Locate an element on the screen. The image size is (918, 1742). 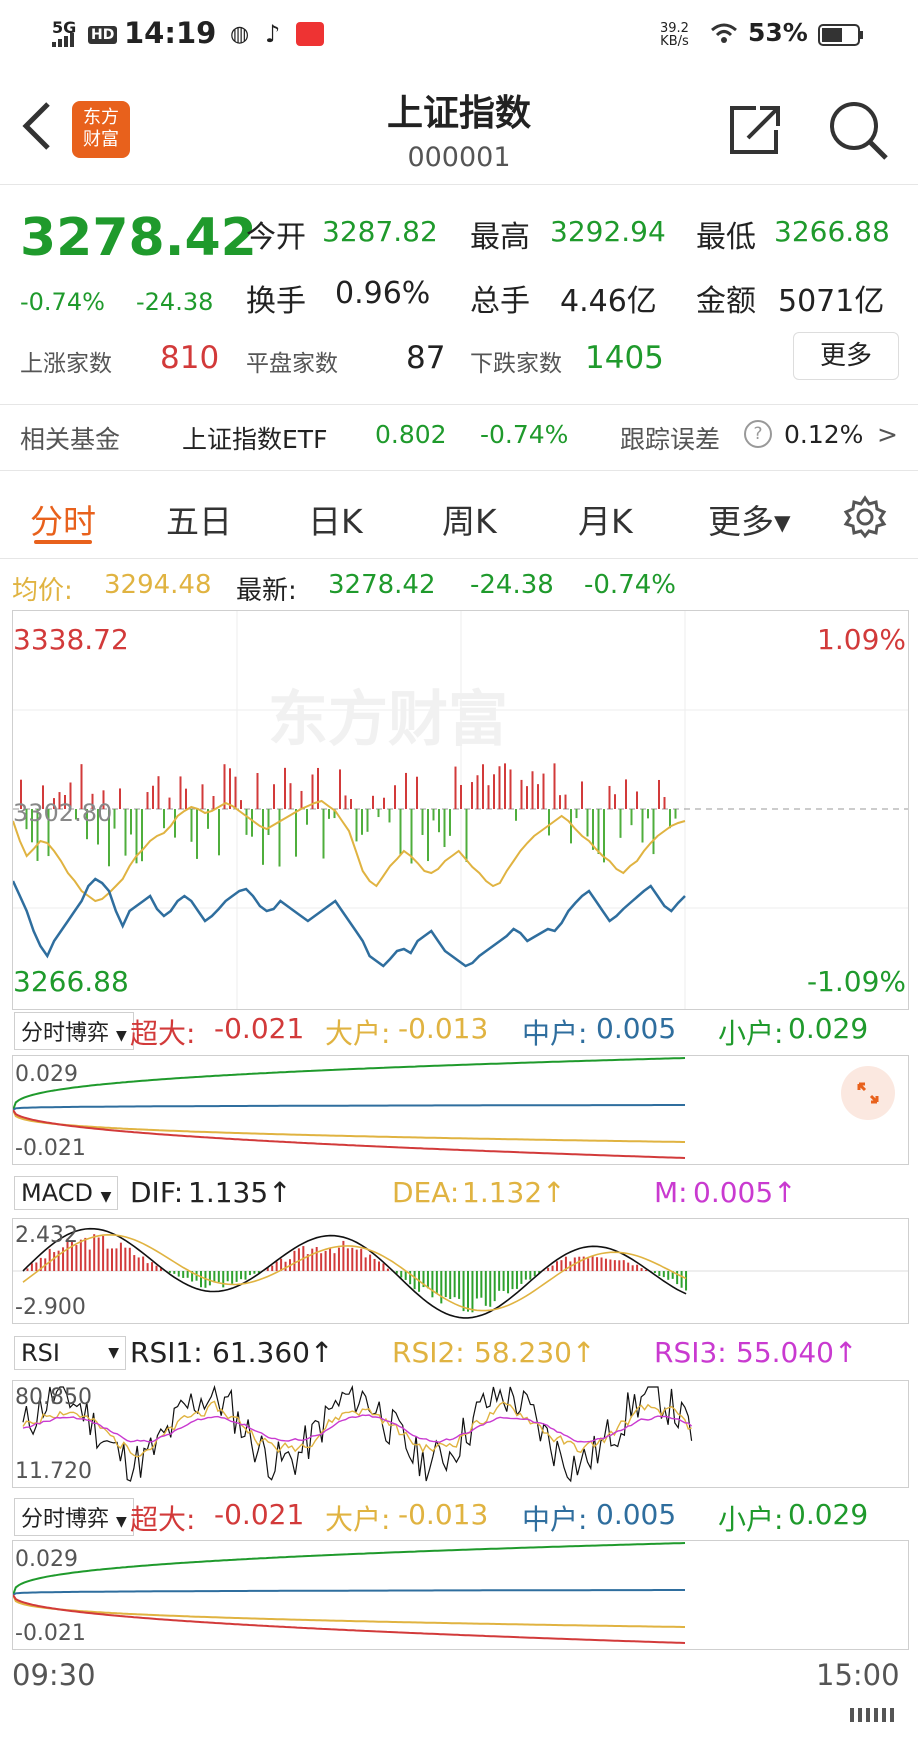
fund-name: 上证指数ETF is located at coordinates (255, 439).